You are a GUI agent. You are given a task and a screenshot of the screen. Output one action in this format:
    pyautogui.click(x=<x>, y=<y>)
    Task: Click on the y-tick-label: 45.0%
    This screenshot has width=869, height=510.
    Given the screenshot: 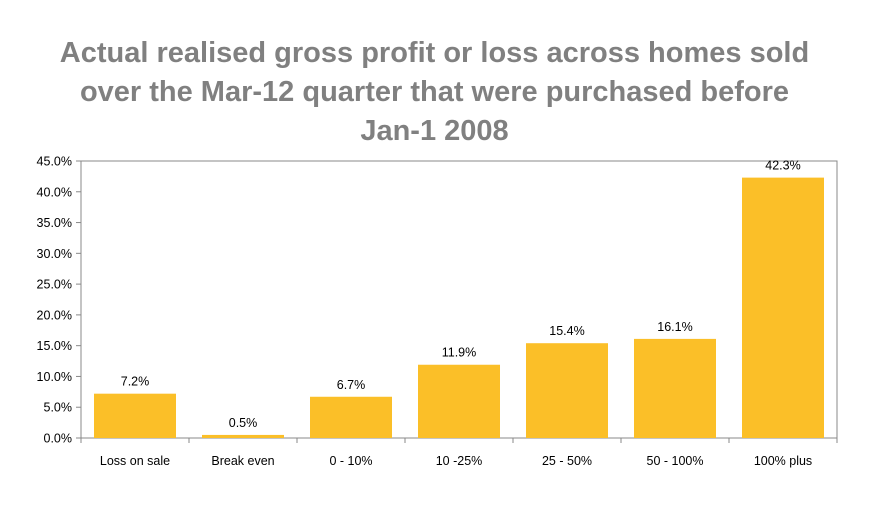 What is the action you would take?
    pyautogui.click(x=54, y=162)
    